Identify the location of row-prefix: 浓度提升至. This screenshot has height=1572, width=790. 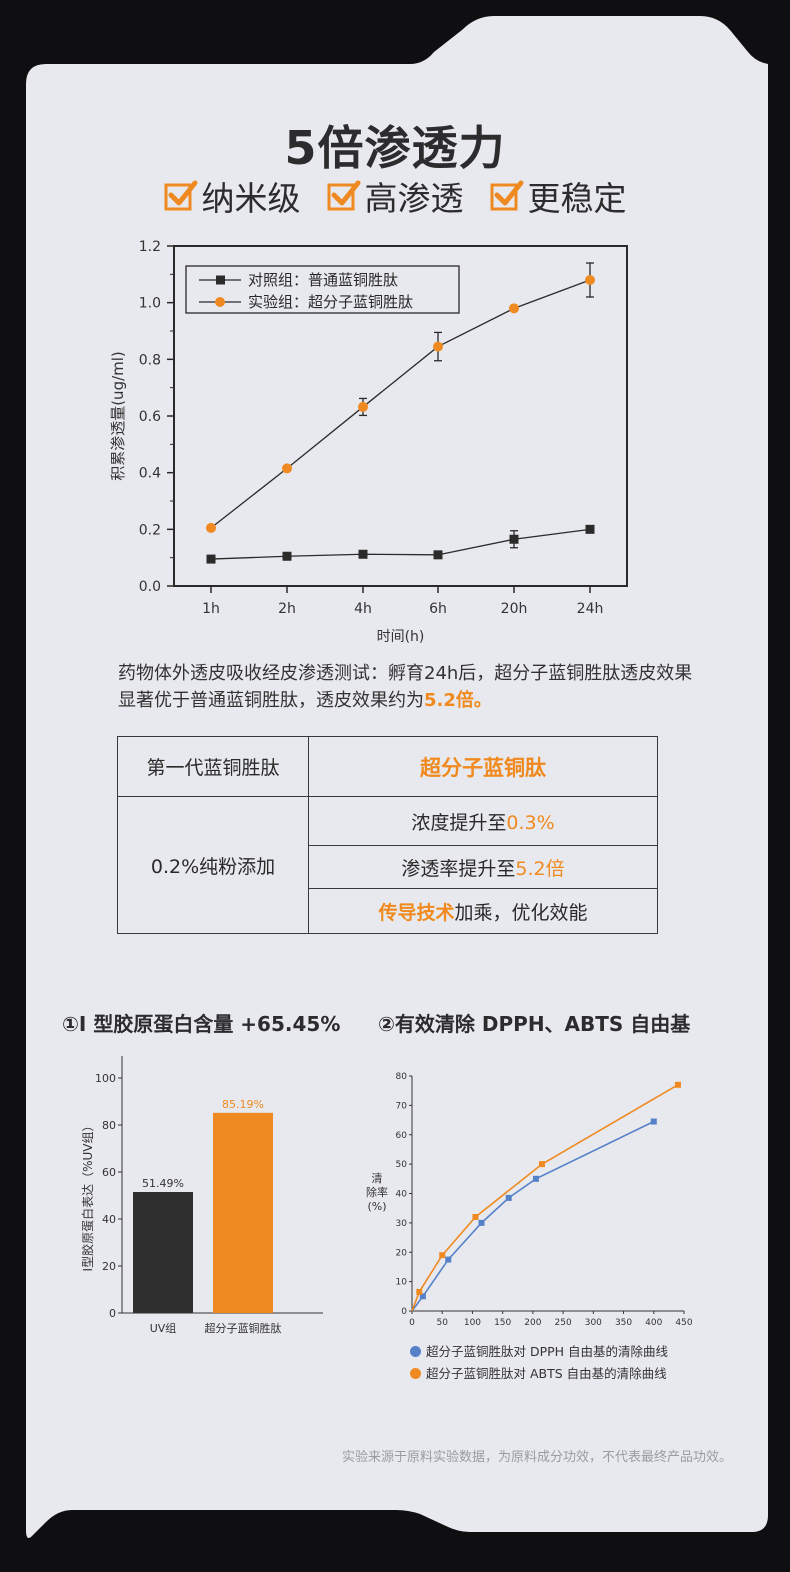
(459, 822).